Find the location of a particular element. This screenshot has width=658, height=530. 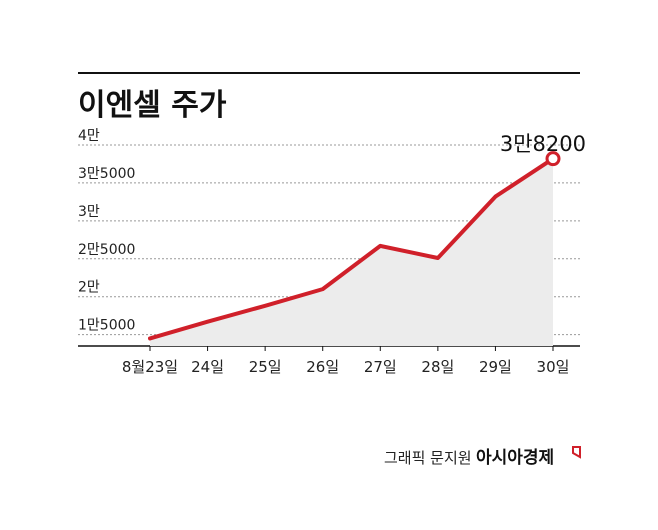

last-point-marker is located at coordinates (553, 159).